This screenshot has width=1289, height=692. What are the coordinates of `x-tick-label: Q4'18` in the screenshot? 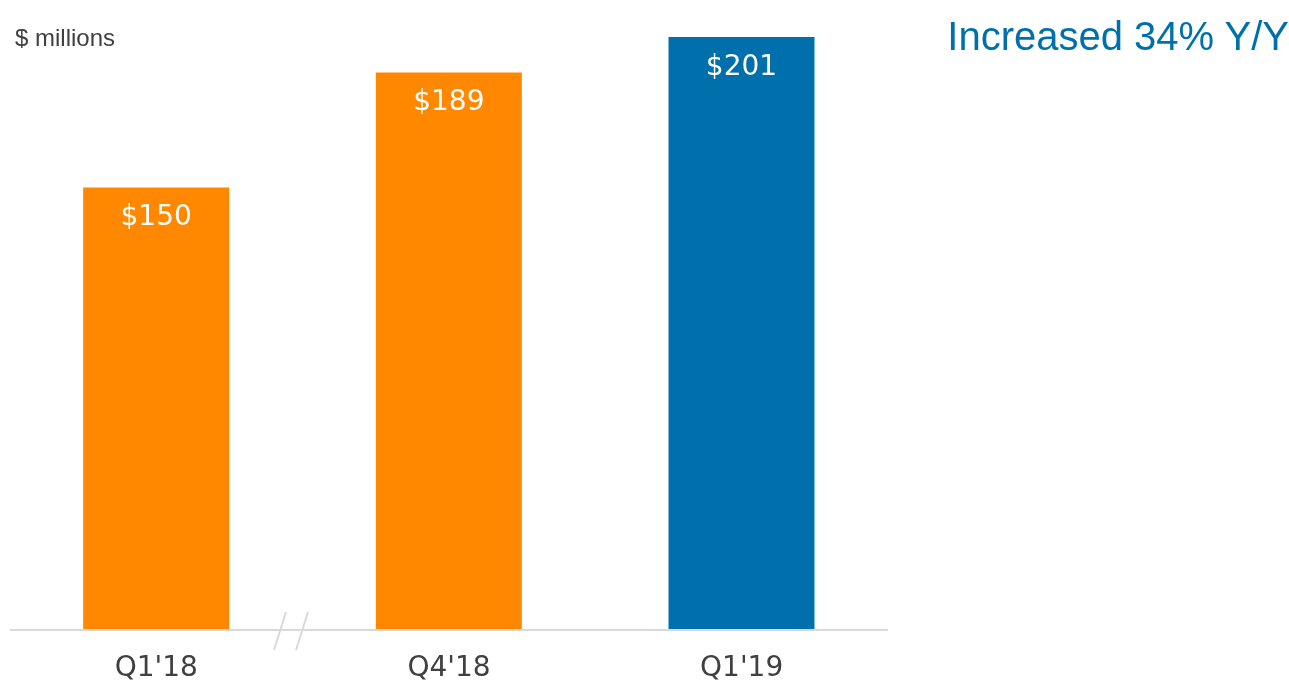 It's located at (449, 666).